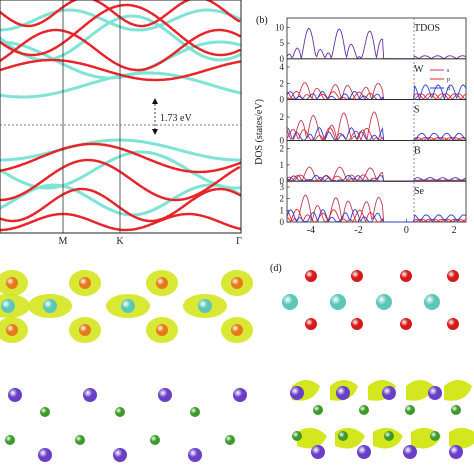 Image resolution: width=474 pixels, height=474 pixels. Describe the element at coordinates (417, 150) in the screenshot. I see `dos-subplot-label: B` at that location.